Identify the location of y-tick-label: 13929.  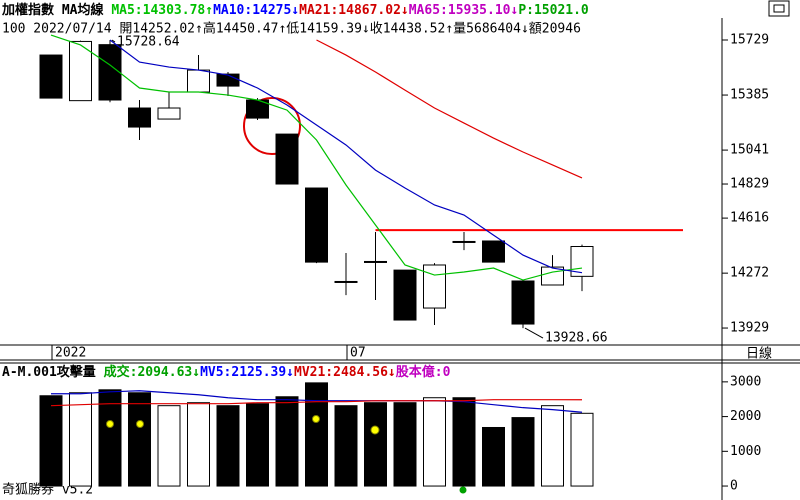
(749, 328).